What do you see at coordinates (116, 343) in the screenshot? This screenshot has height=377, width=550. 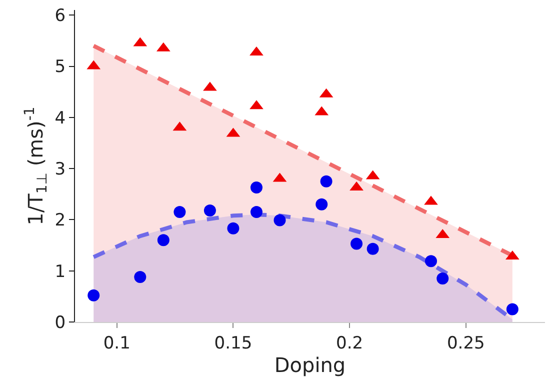 I see `x-tick-label: 0.1` at bounding box center [116, 343].